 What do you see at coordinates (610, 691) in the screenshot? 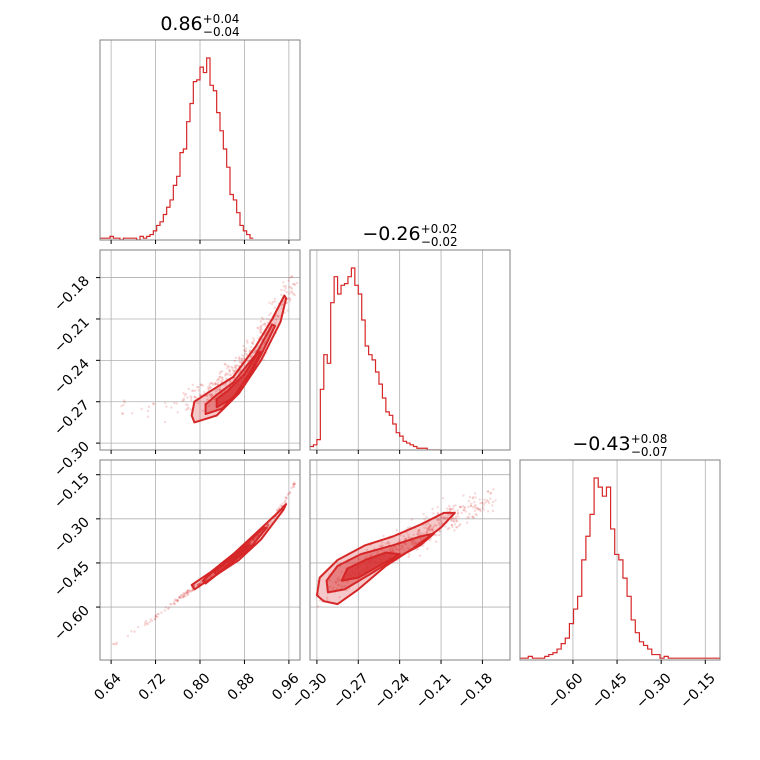
I see `x-tick-label: −0.45` at bounding box center [610, 691].